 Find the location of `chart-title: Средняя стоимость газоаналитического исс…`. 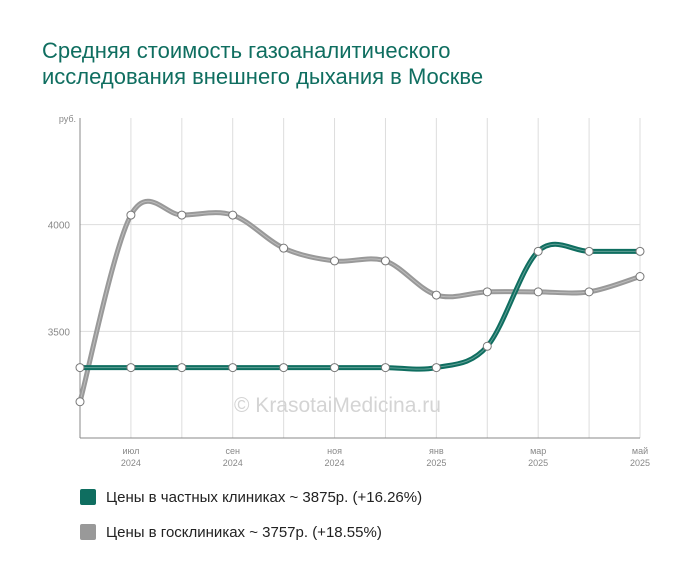

chart-title: Средняя стоимость газоаналитического исс… is located at coordinates (352, 64).